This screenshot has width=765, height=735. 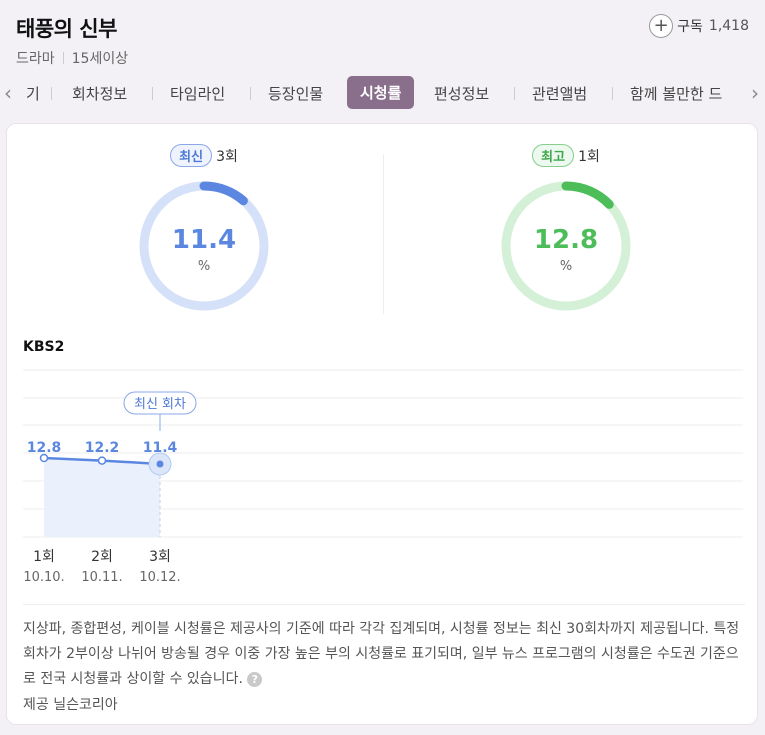 I want to click on channel-name: KBS2, so click(x=44, y=347).